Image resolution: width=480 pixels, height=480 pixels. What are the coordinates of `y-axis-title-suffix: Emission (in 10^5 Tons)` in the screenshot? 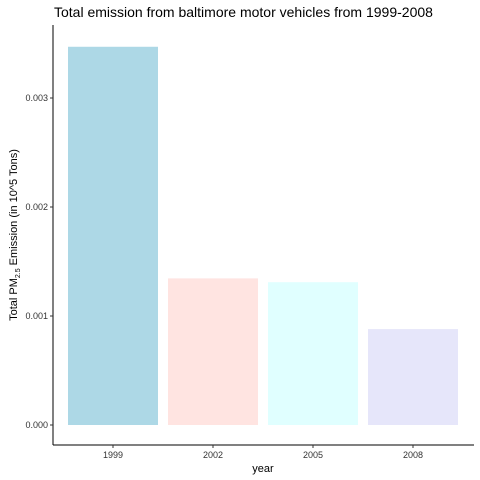 It's located at (14, 208).